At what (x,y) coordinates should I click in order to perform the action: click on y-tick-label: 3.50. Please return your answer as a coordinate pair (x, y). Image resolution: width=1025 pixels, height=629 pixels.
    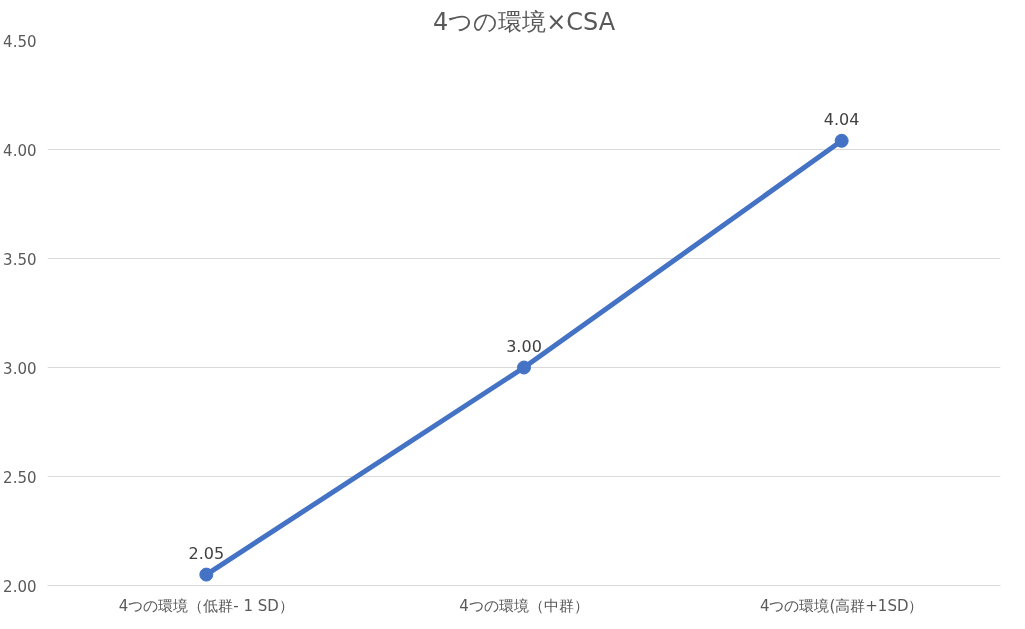
    Looking at the image, I should click on (20, 259).